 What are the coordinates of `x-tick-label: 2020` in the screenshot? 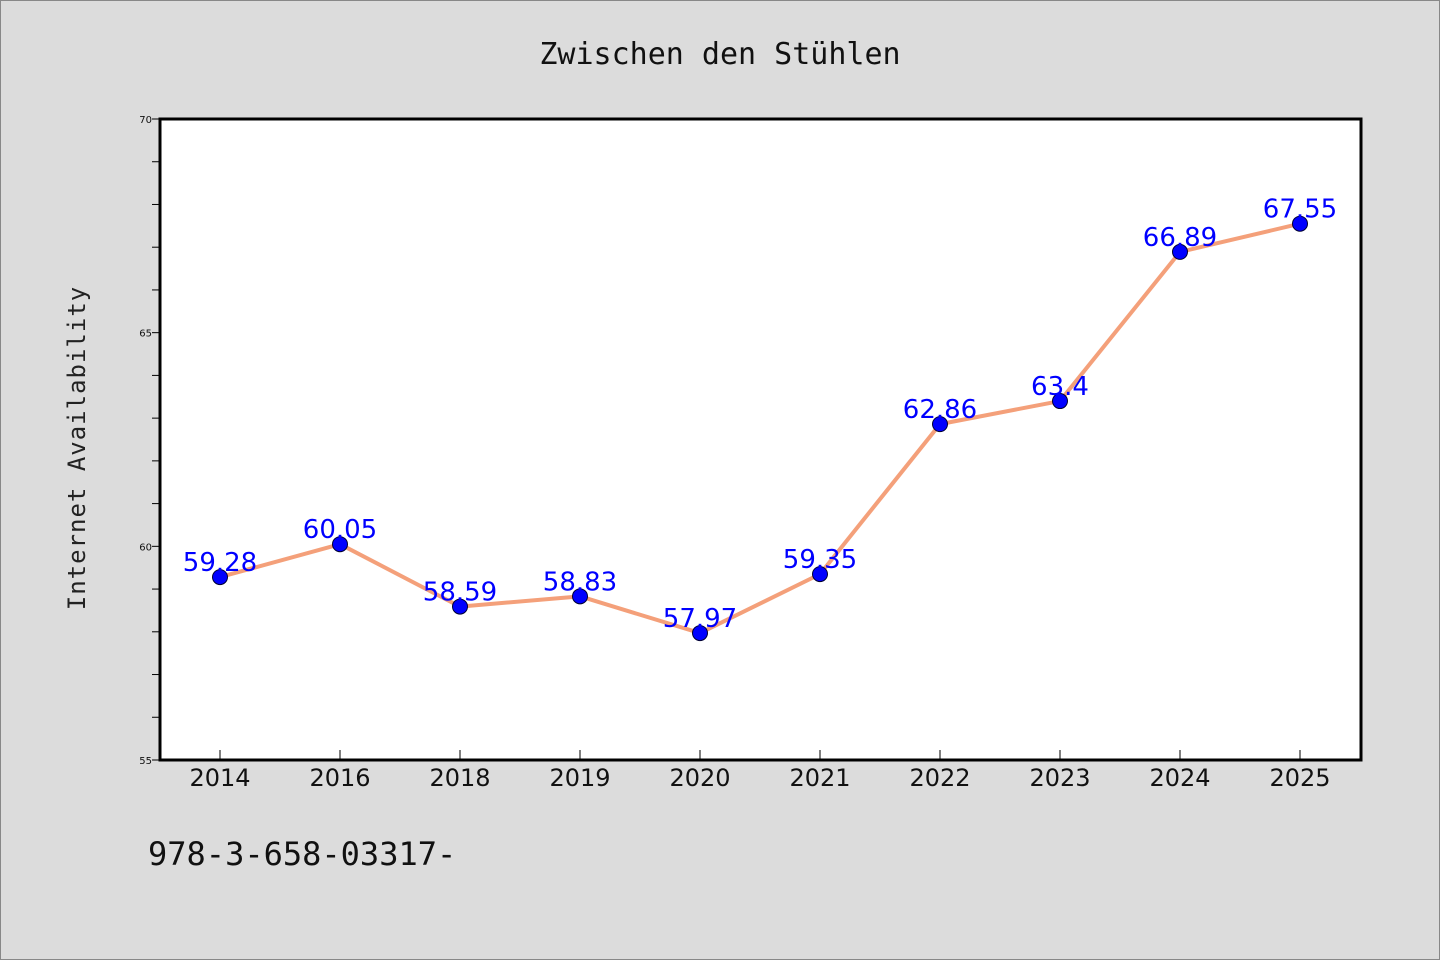 It's located at (699, 778).